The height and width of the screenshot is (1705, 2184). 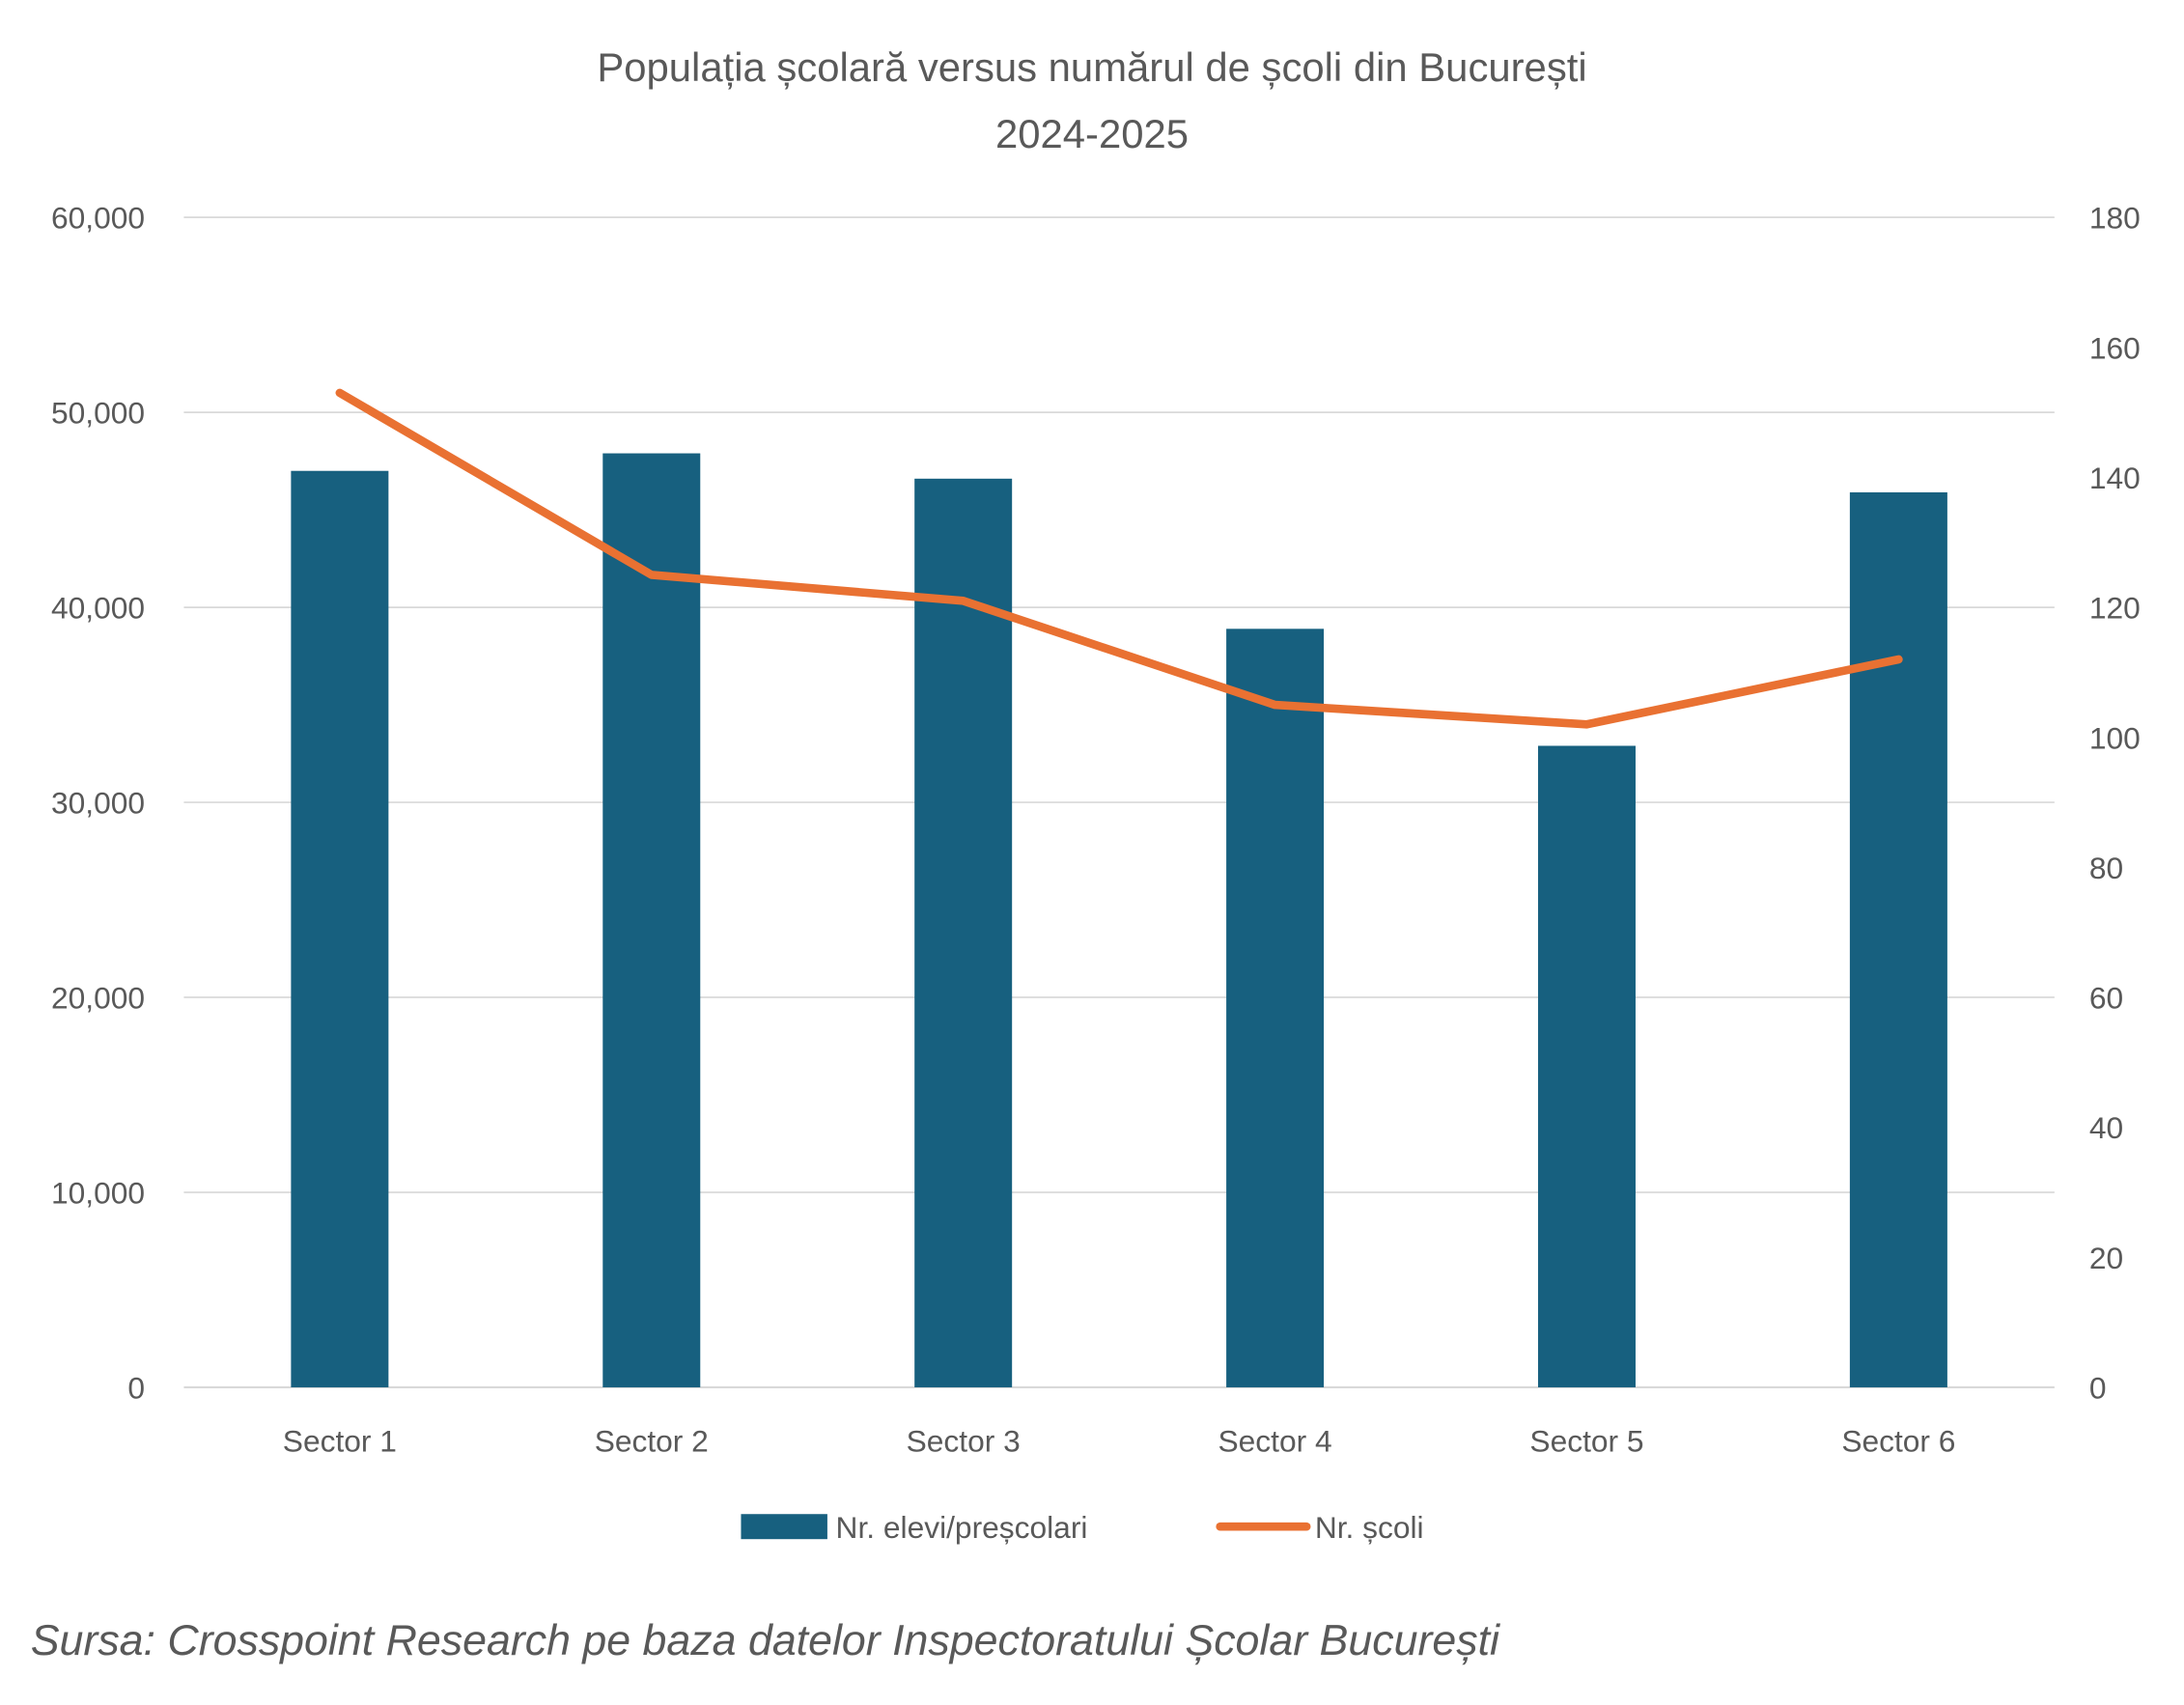 What do you see at coordinates (2106, 998) in the screenshot?
I see `right-axis-tick-label: 60` at bounding box center [2106, 998].